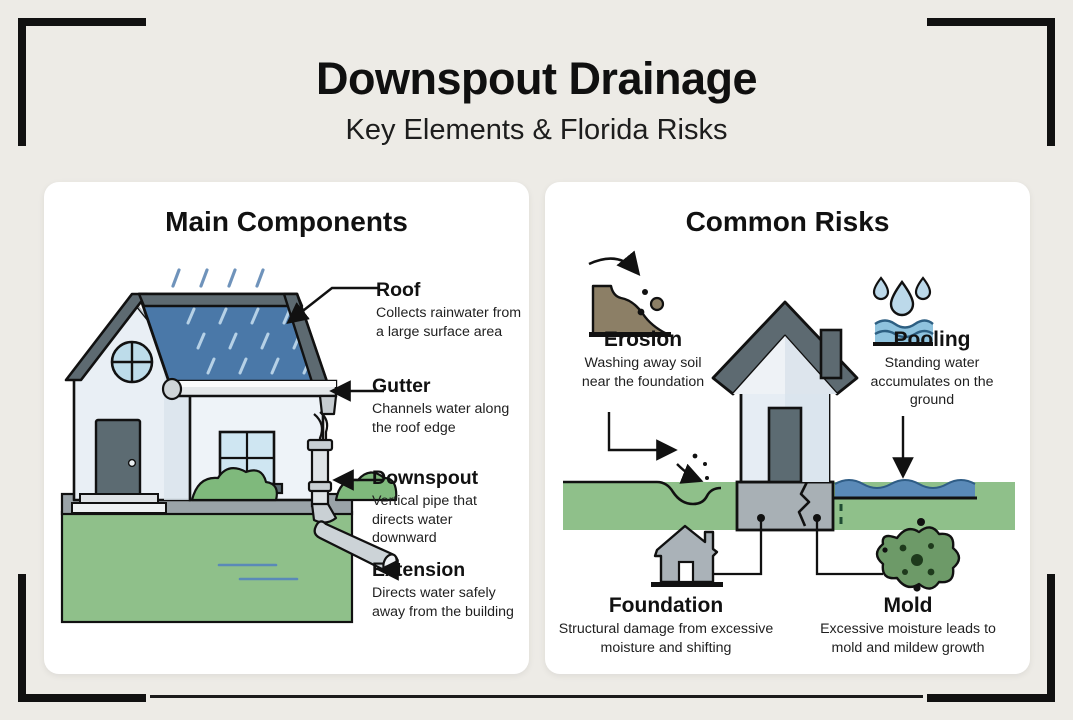 The image size is (1073, 720). I want to click on foundation-crack, so click(804, 504).